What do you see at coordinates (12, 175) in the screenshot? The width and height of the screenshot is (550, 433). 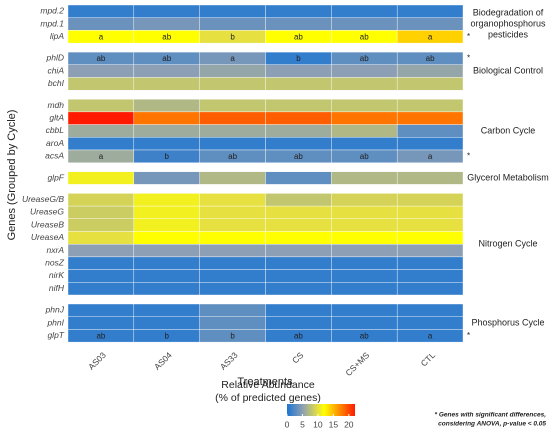 I see `y-axis-label: Genes (Grouped by Cycle)` at bounding box center [12, 175].